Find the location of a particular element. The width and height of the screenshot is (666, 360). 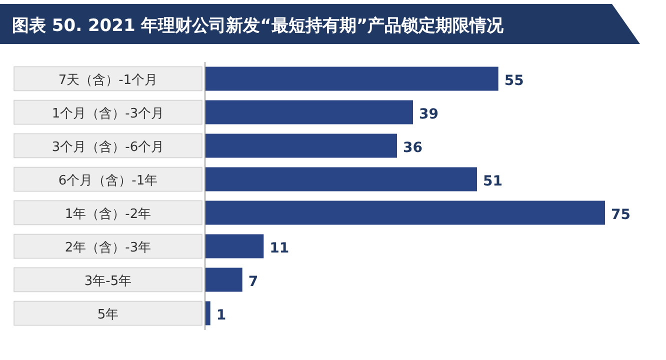

y-tick-label: 3个月（含）-6个月 is located at coordinates (108, 147).